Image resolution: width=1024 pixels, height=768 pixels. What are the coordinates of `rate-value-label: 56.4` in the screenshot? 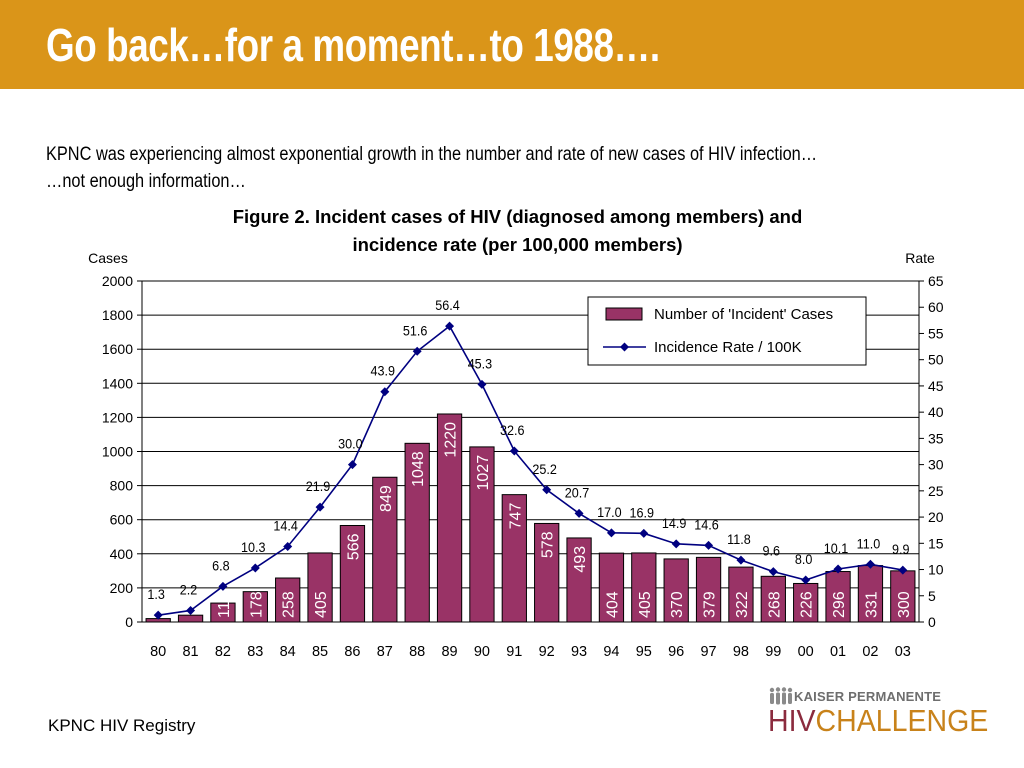 It's located at (447, 306).